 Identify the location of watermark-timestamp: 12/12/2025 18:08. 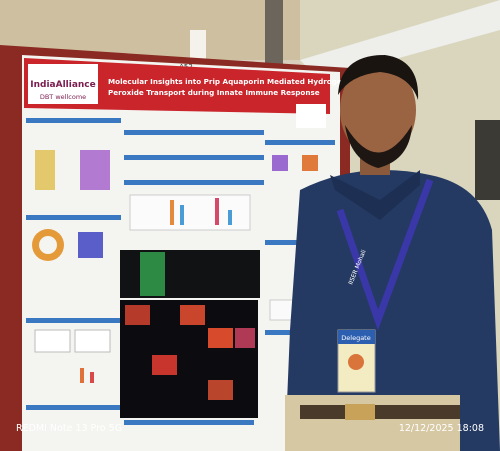
(441, 428).